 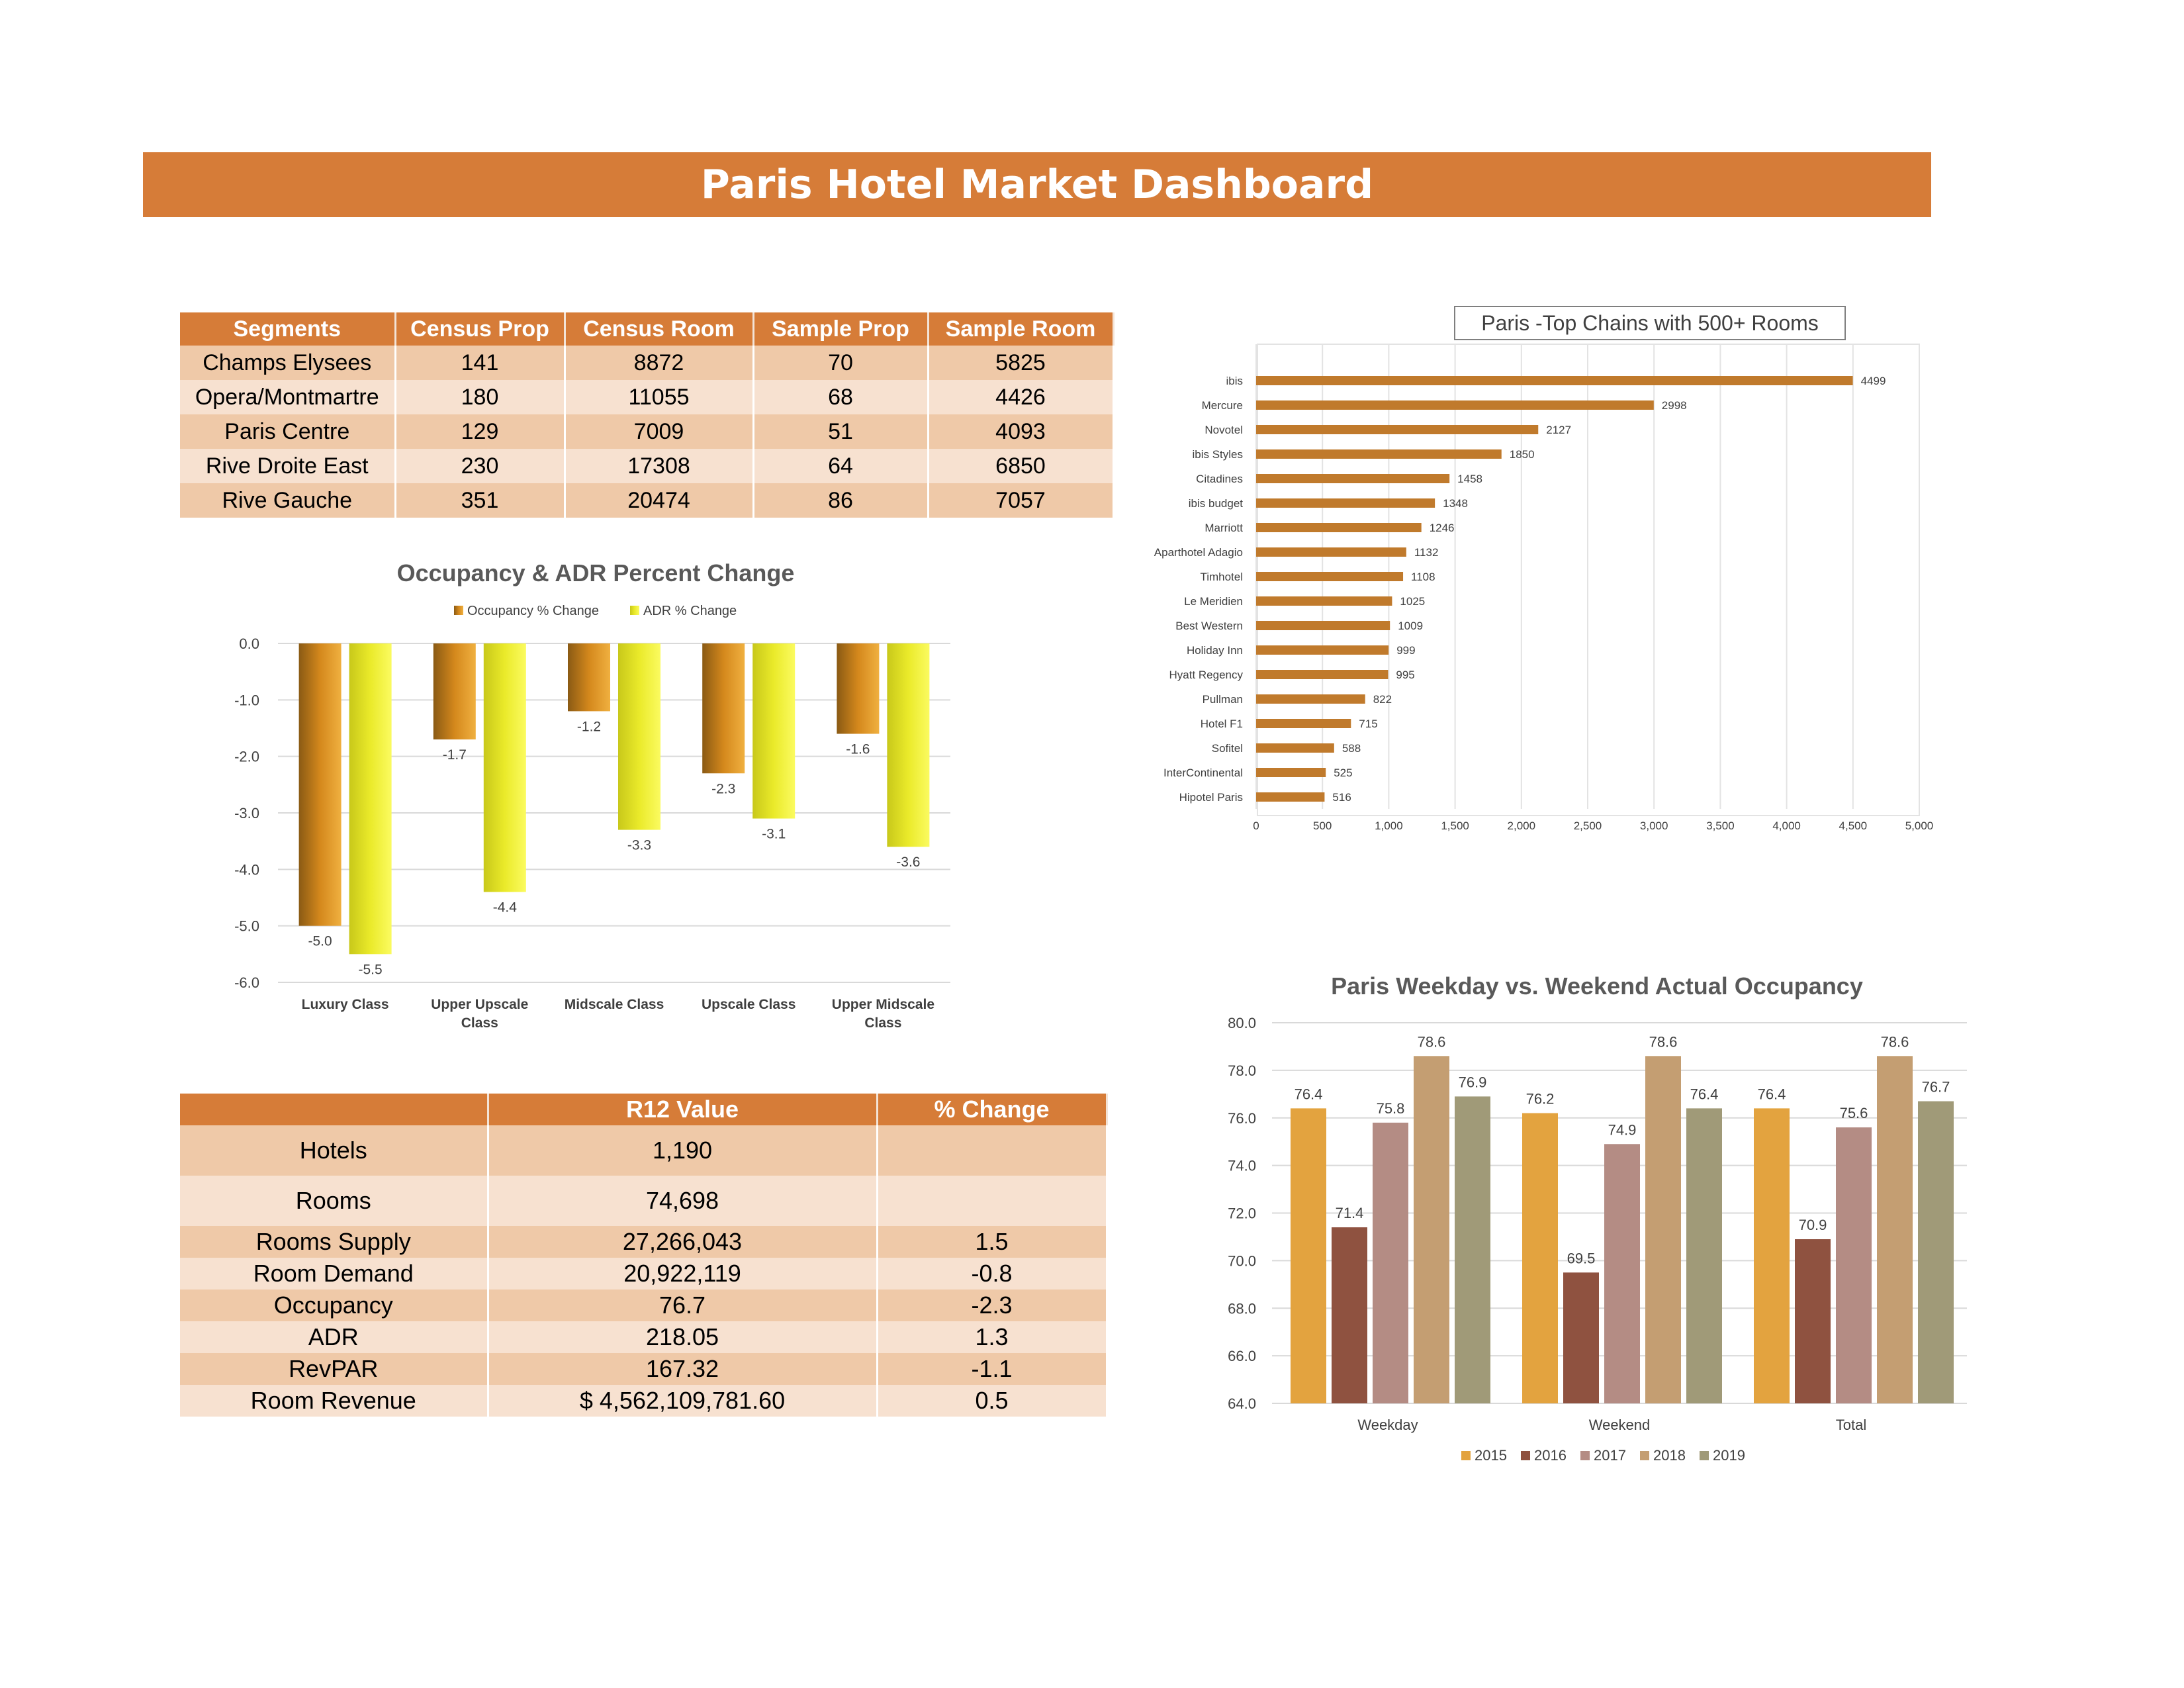 What do you see at coordinates (1650, 323) in the screenshot?
I see `chart-title-box` at bounding box center [1650, 323].